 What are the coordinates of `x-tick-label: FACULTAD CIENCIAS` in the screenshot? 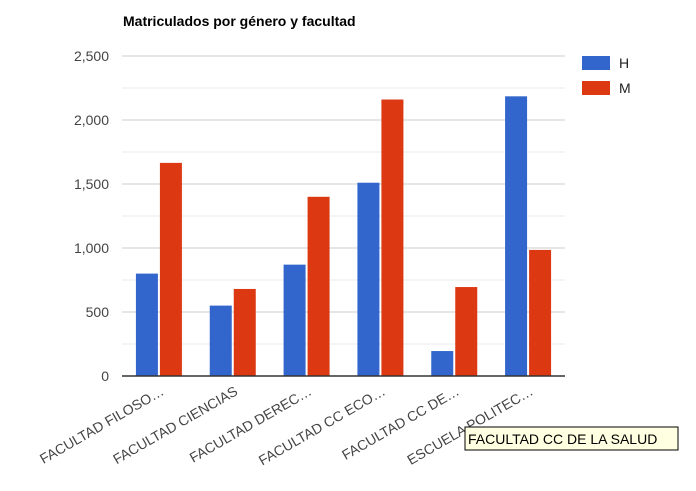 It's located at (175, 425).